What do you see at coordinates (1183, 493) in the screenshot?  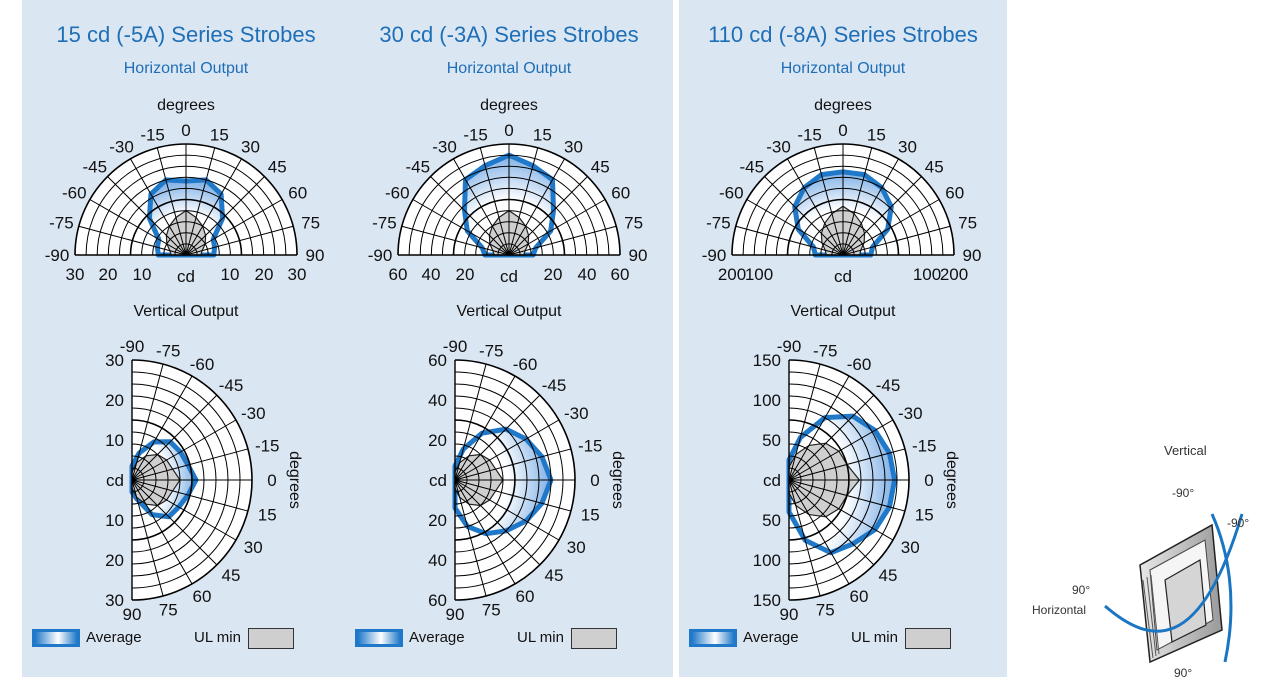 I see `vertical-angle-label: -90°` at bounding box center [1183, 493].